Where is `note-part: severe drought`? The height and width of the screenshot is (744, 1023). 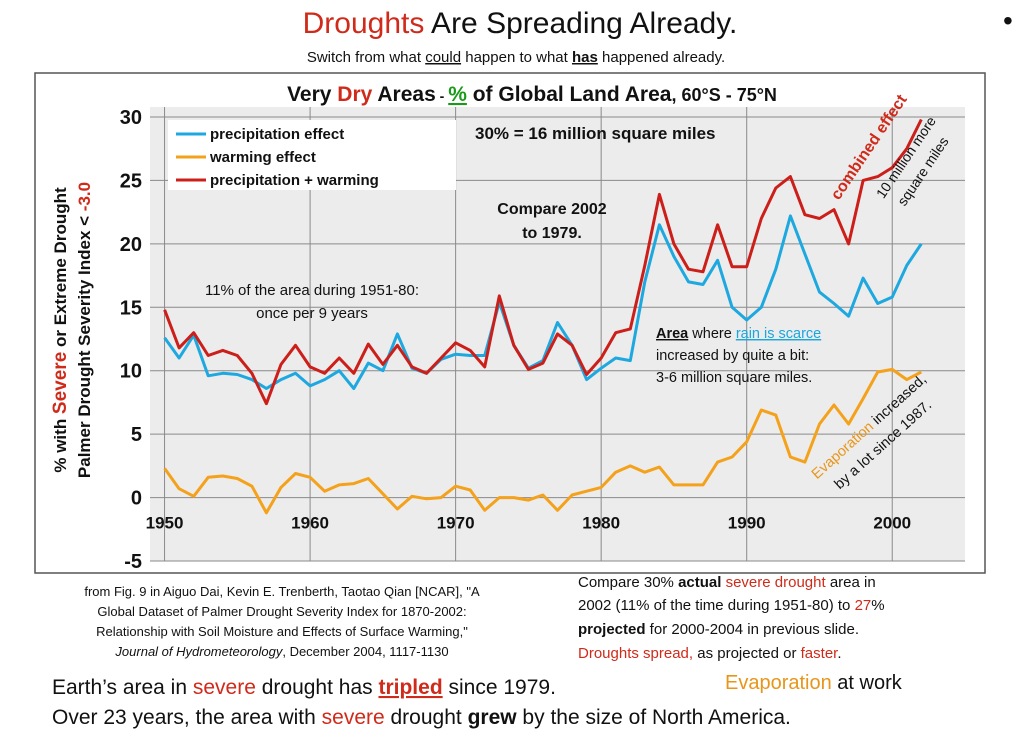
note-part: severe drought is located at coordinates (776, 582).